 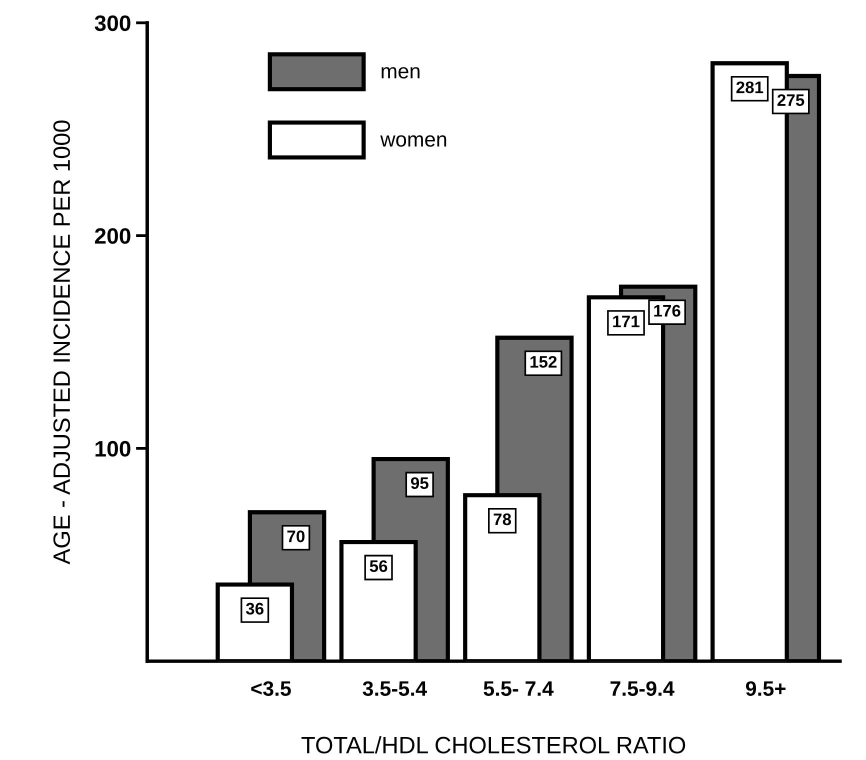 I want to click on x-tick-label: 5.5- 7.4, so click(x=519, y=688).